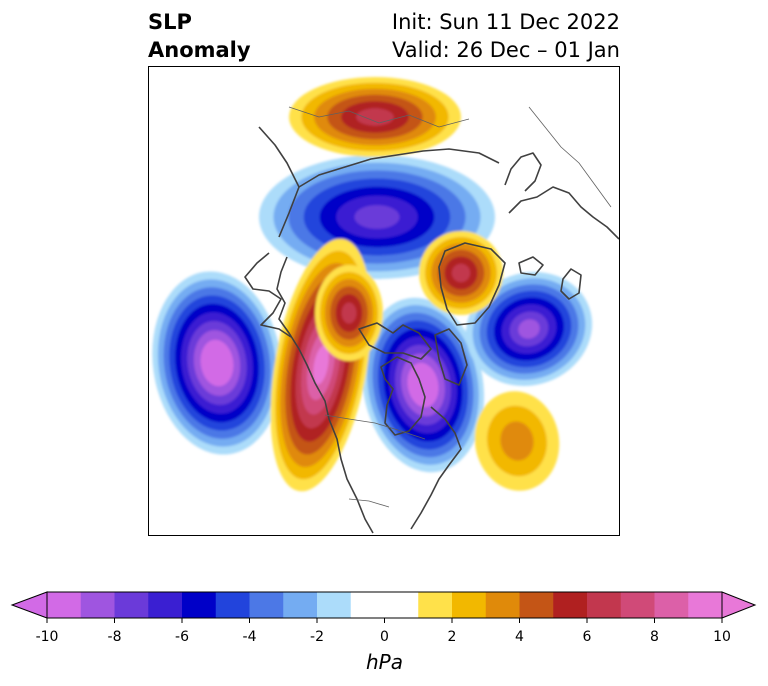  I want to click on alaska-high, so click(349, 313).